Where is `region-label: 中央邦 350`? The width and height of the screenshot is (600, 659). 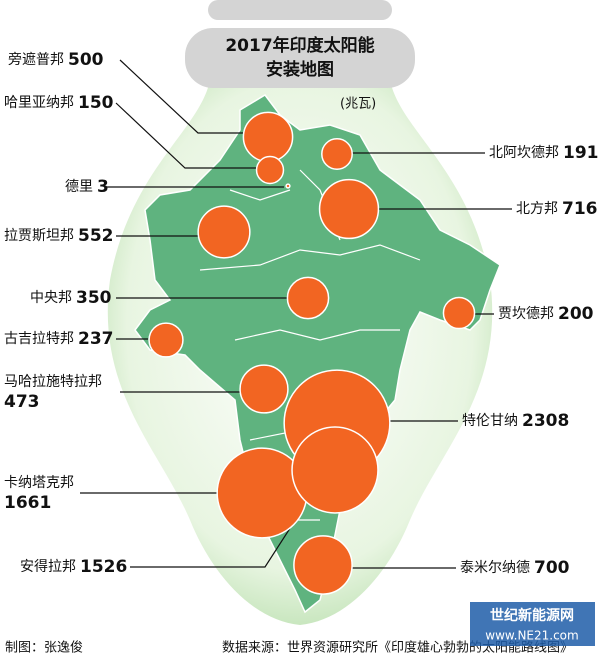
region-label: 中央邦 350 is located at coordinates (71, 298).